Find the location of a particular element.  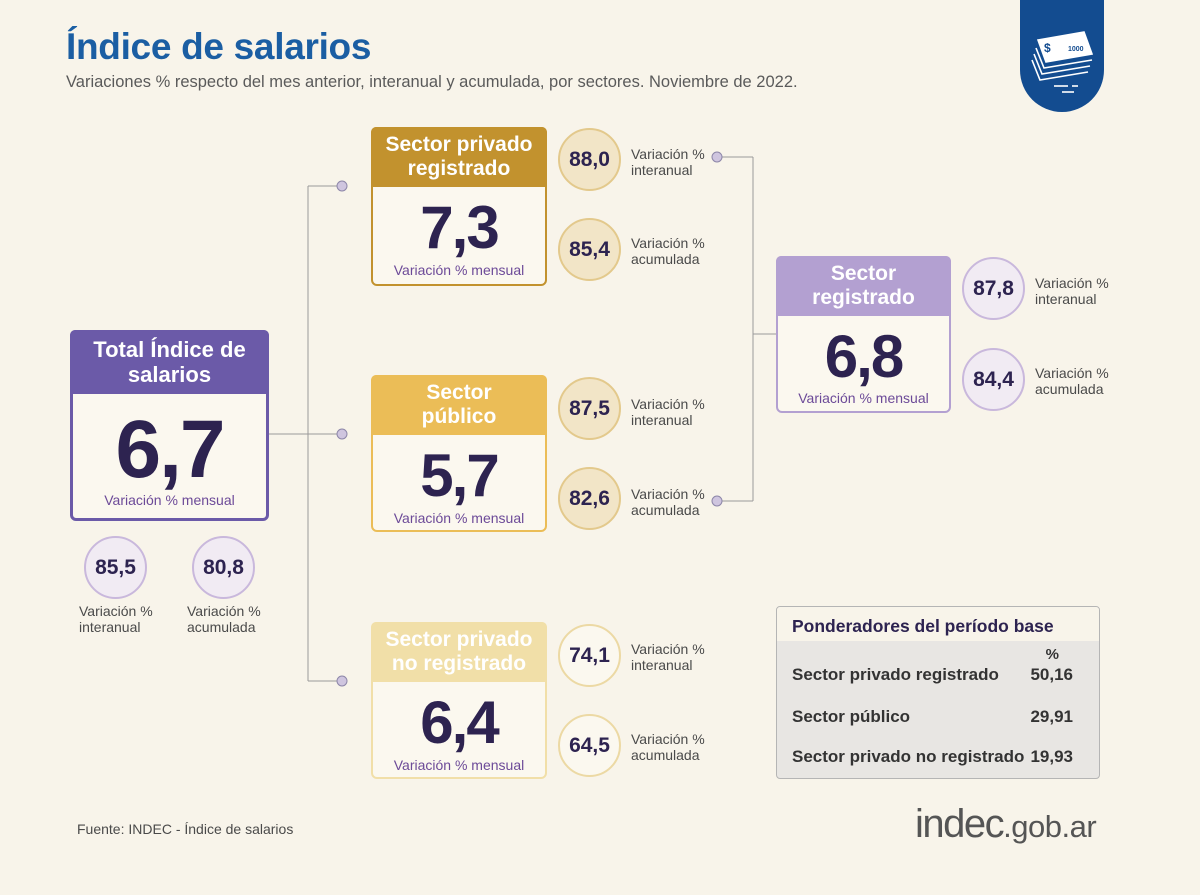

privado-no-registrado-acumulada-circle: 64,5 is located at coordinates (589, 745).